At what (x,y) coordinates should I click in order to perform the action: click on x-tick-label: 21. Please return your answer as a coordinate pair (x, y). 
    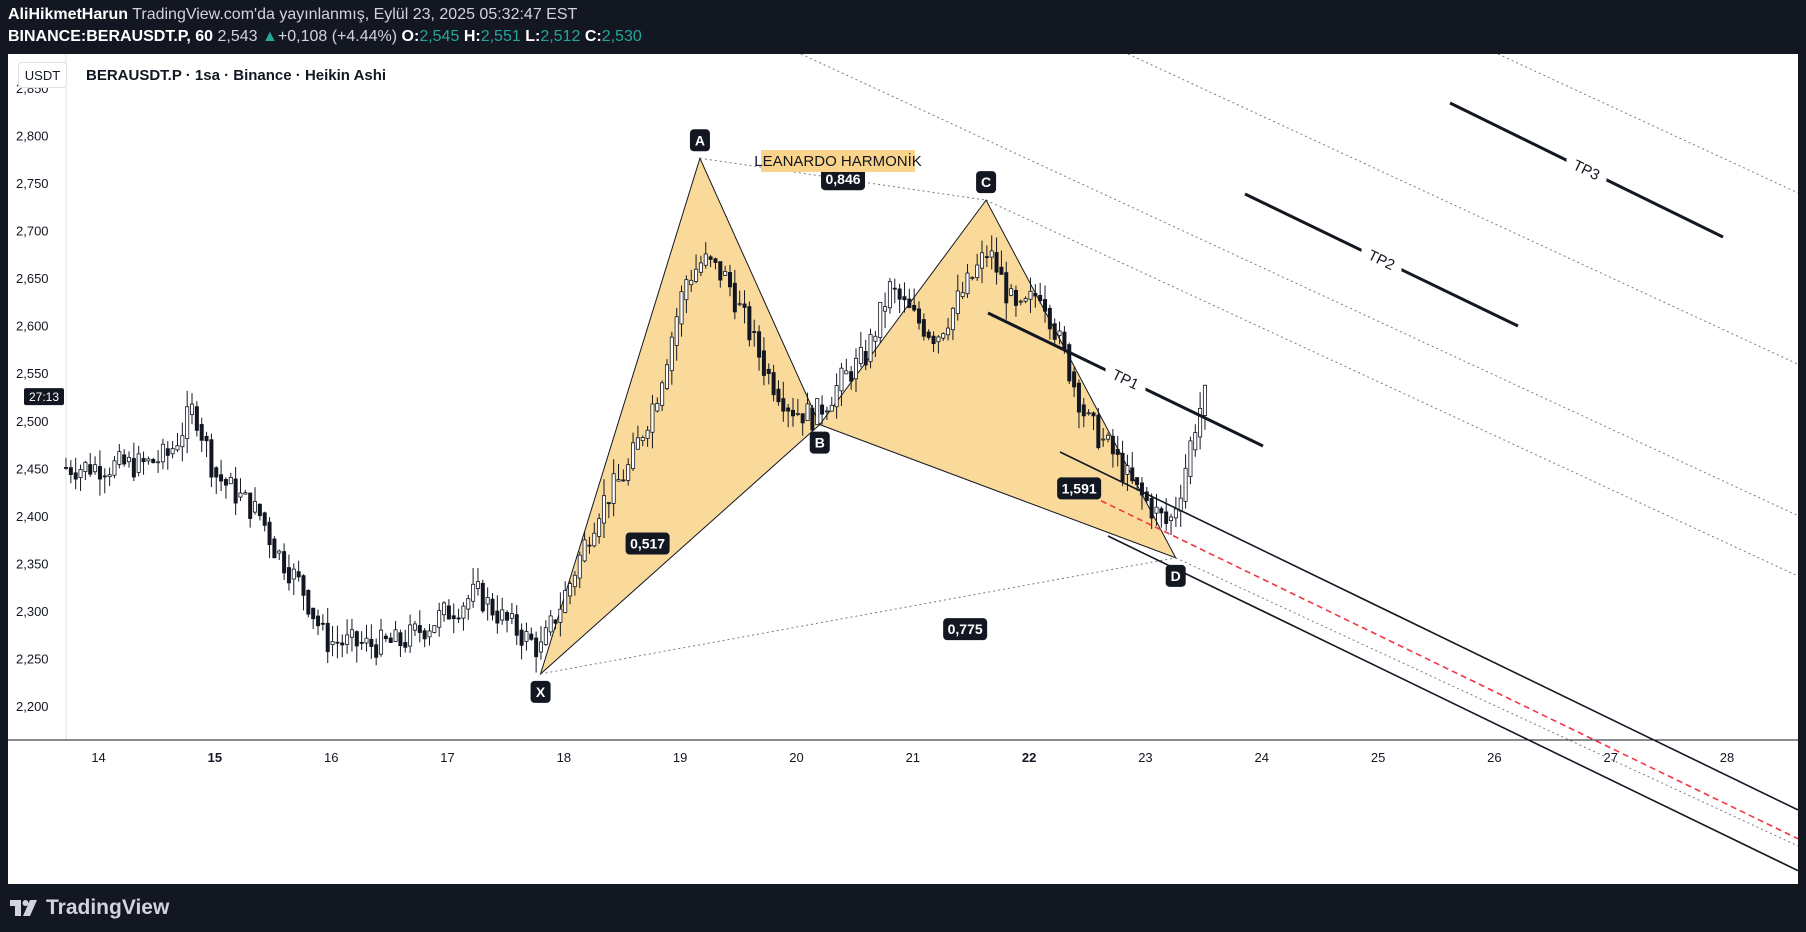
    Looking at the image, I should click on (913, 757).